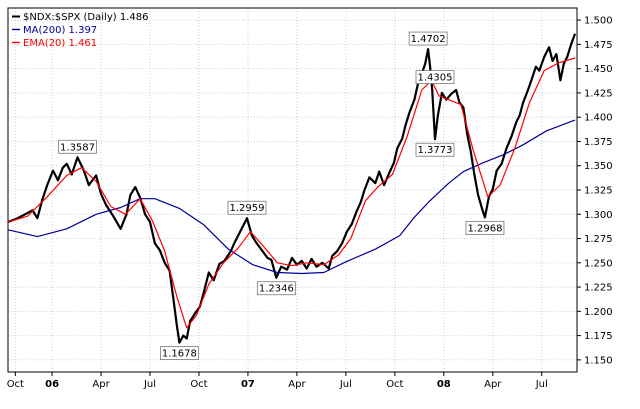  What do you see at coordinates (598, 166) in the screenshot?
I see `y-tick-label: 1.350` at bounding box center [598, 166].